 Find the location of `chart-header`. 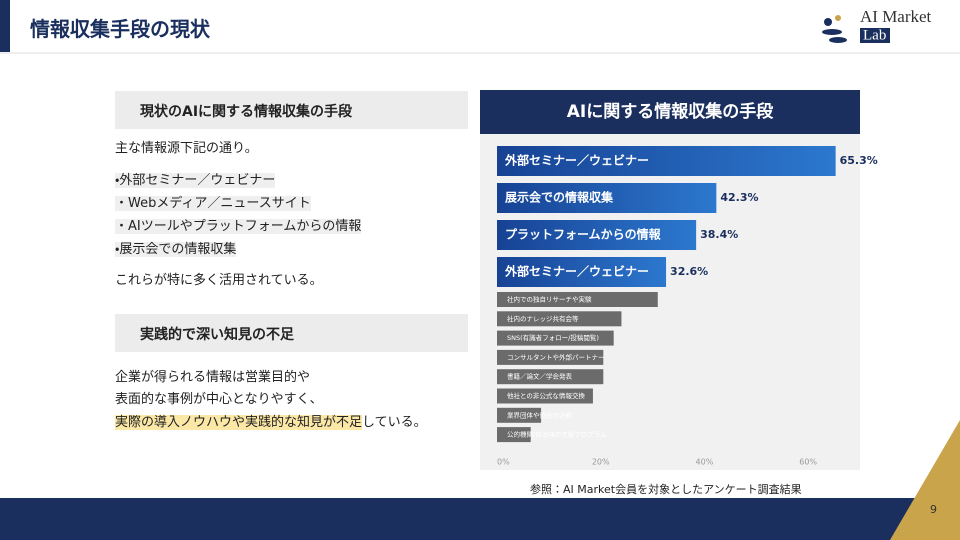

chart-header is located at coordinates (670, 112).